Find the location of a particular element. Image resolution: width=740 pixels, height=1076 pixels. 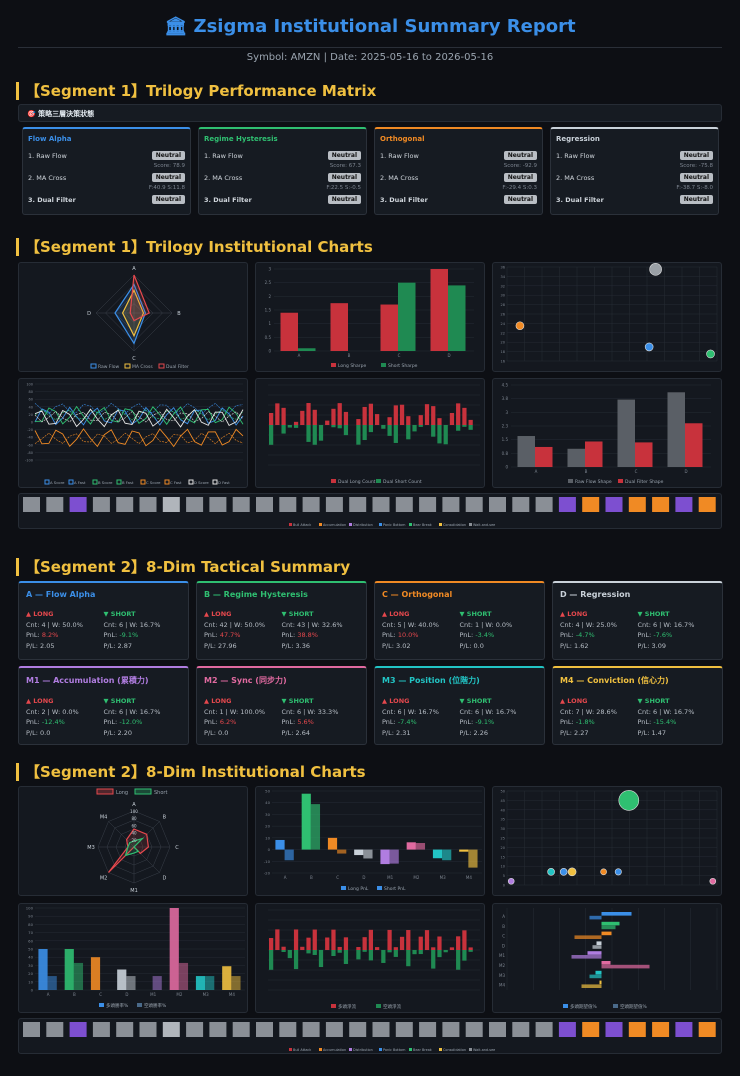

legend-label: Raw Flow Shape is located at coordinates (593, 482).